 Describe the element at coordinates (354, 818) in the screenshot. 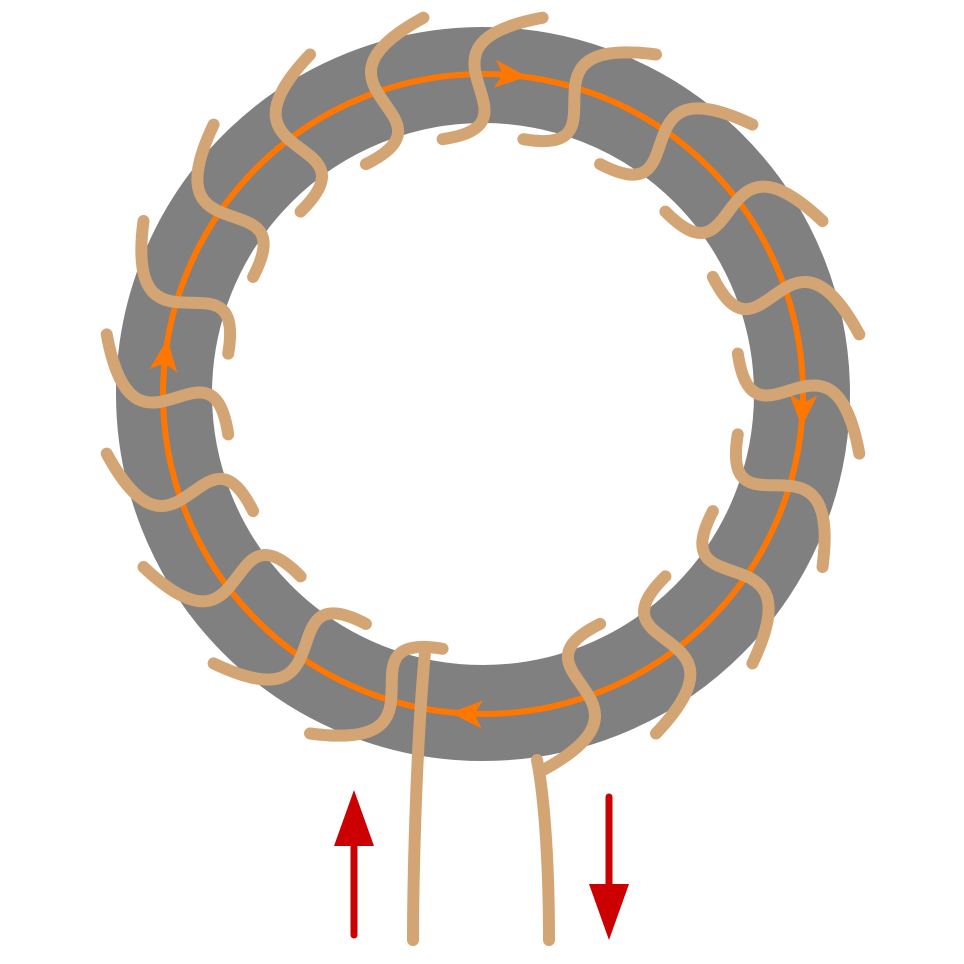

I see `arrow-up-head` at that location.